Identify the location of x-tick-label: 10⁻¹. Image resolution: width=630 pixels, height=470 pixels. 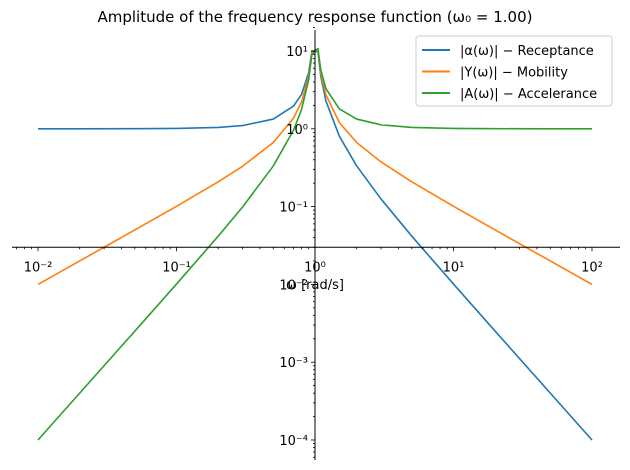
(176, 267).